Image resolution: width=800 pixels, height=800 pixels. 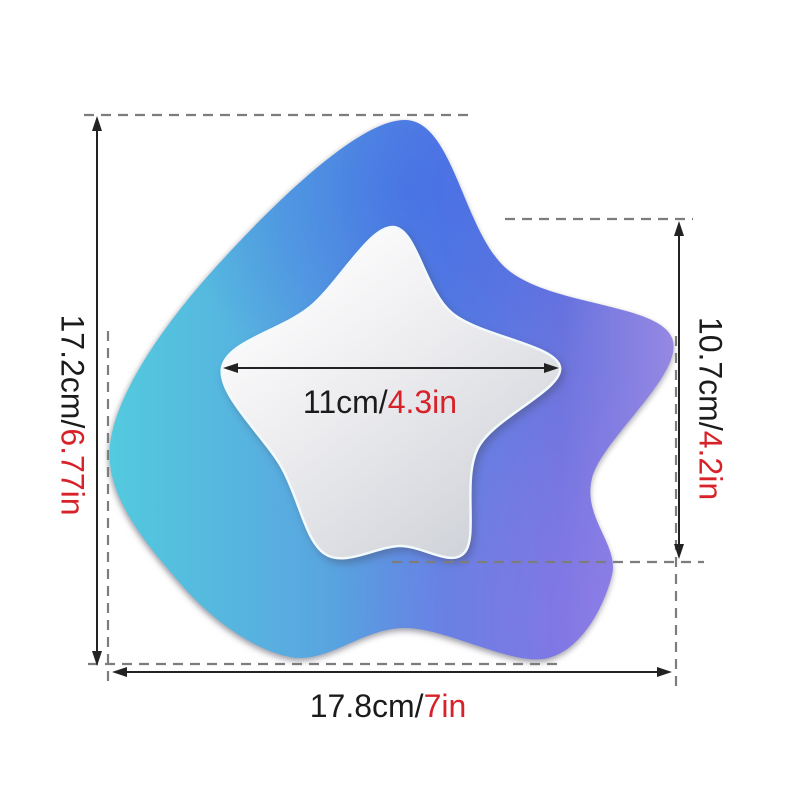 What do you see at coordinates (72, 472) in the screenshot?
I see `outer-height-imperial: 6.77in` at bounding box center [72, 472].